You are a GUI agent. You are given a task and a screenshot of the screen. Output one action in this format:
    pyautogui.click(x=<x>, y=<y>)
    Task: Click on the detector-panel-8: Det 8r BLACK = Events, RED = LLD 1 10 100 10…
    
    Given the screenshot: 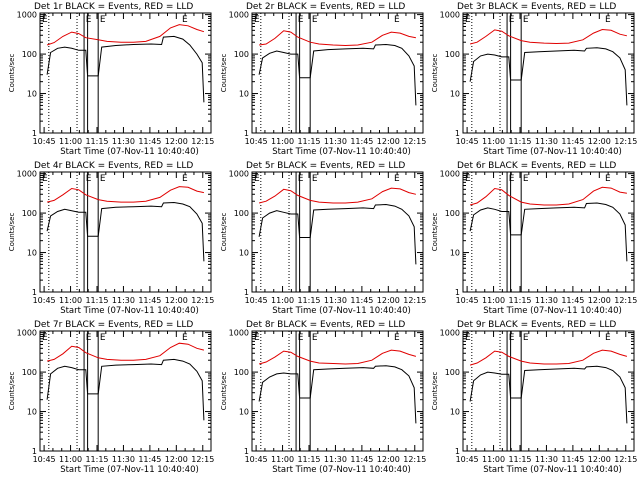 What is the action you would take?
    pyautogui.click(x=323, y=397)
    